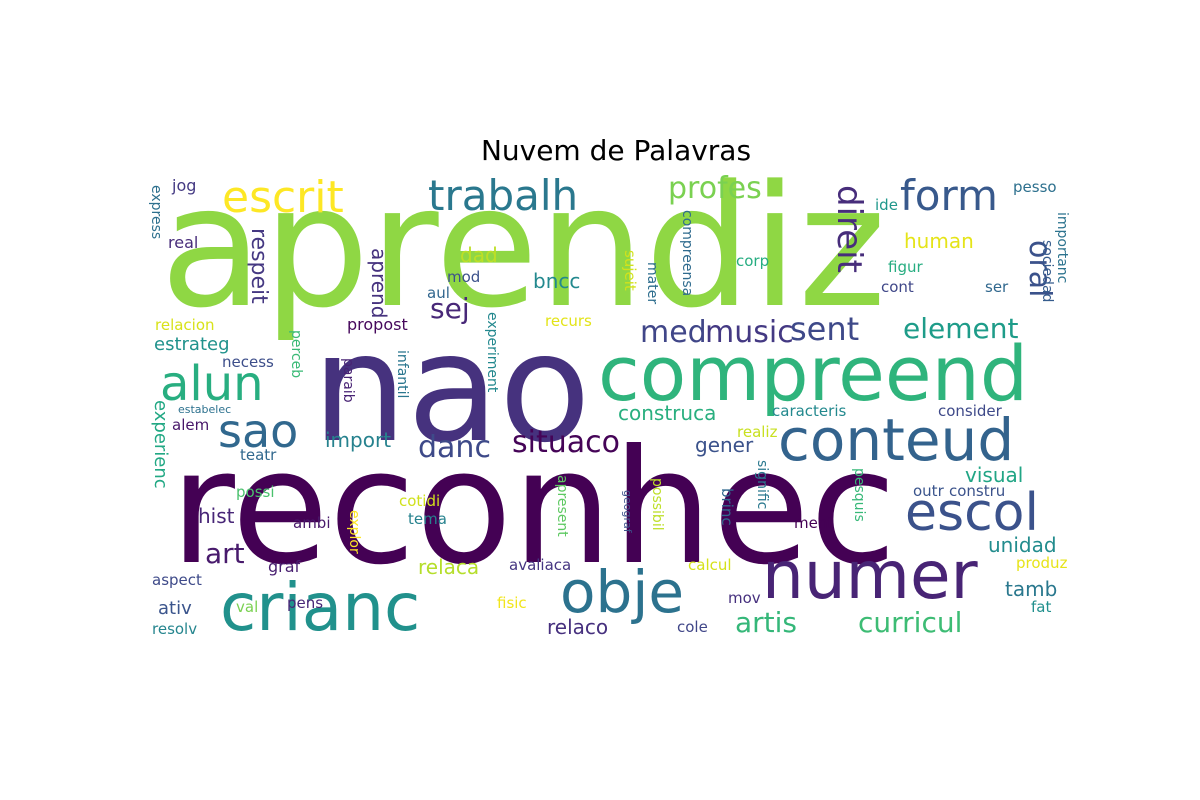  I want to click on word-numer: numer, so click(870, 575).